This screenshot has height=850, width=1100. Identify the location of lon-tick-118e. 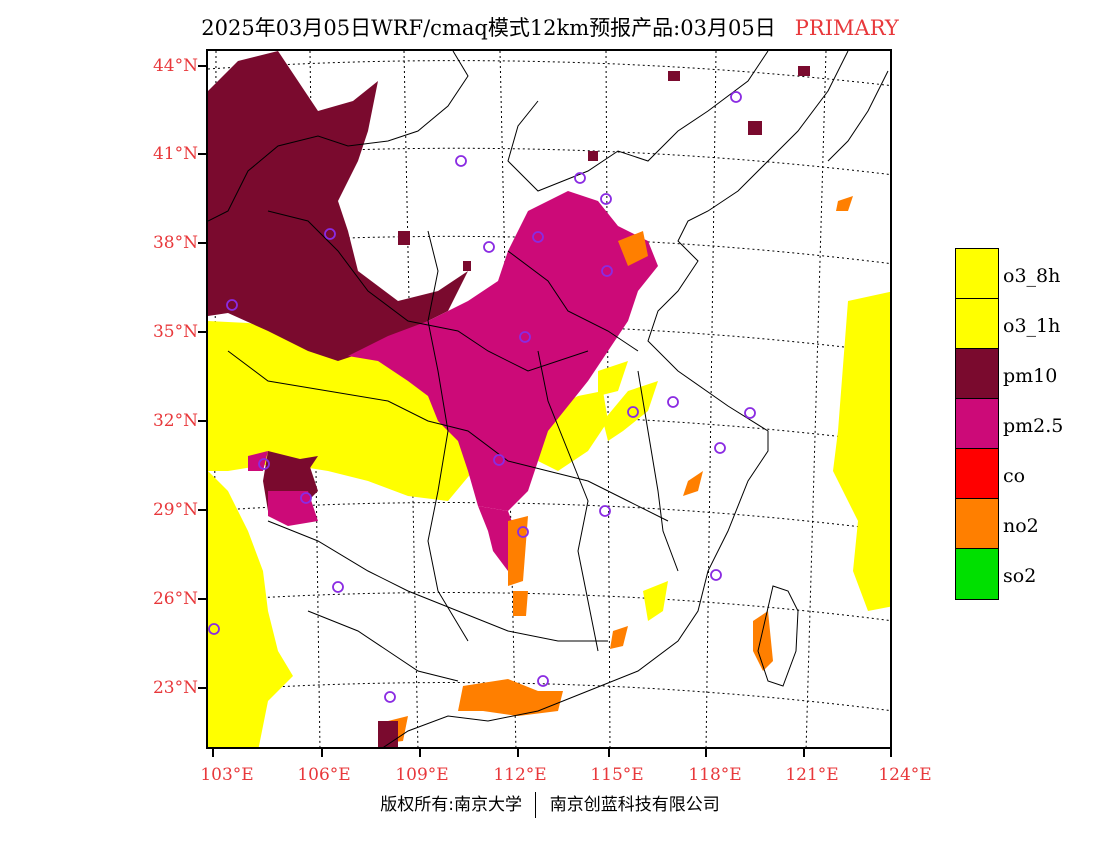
(706, 753).